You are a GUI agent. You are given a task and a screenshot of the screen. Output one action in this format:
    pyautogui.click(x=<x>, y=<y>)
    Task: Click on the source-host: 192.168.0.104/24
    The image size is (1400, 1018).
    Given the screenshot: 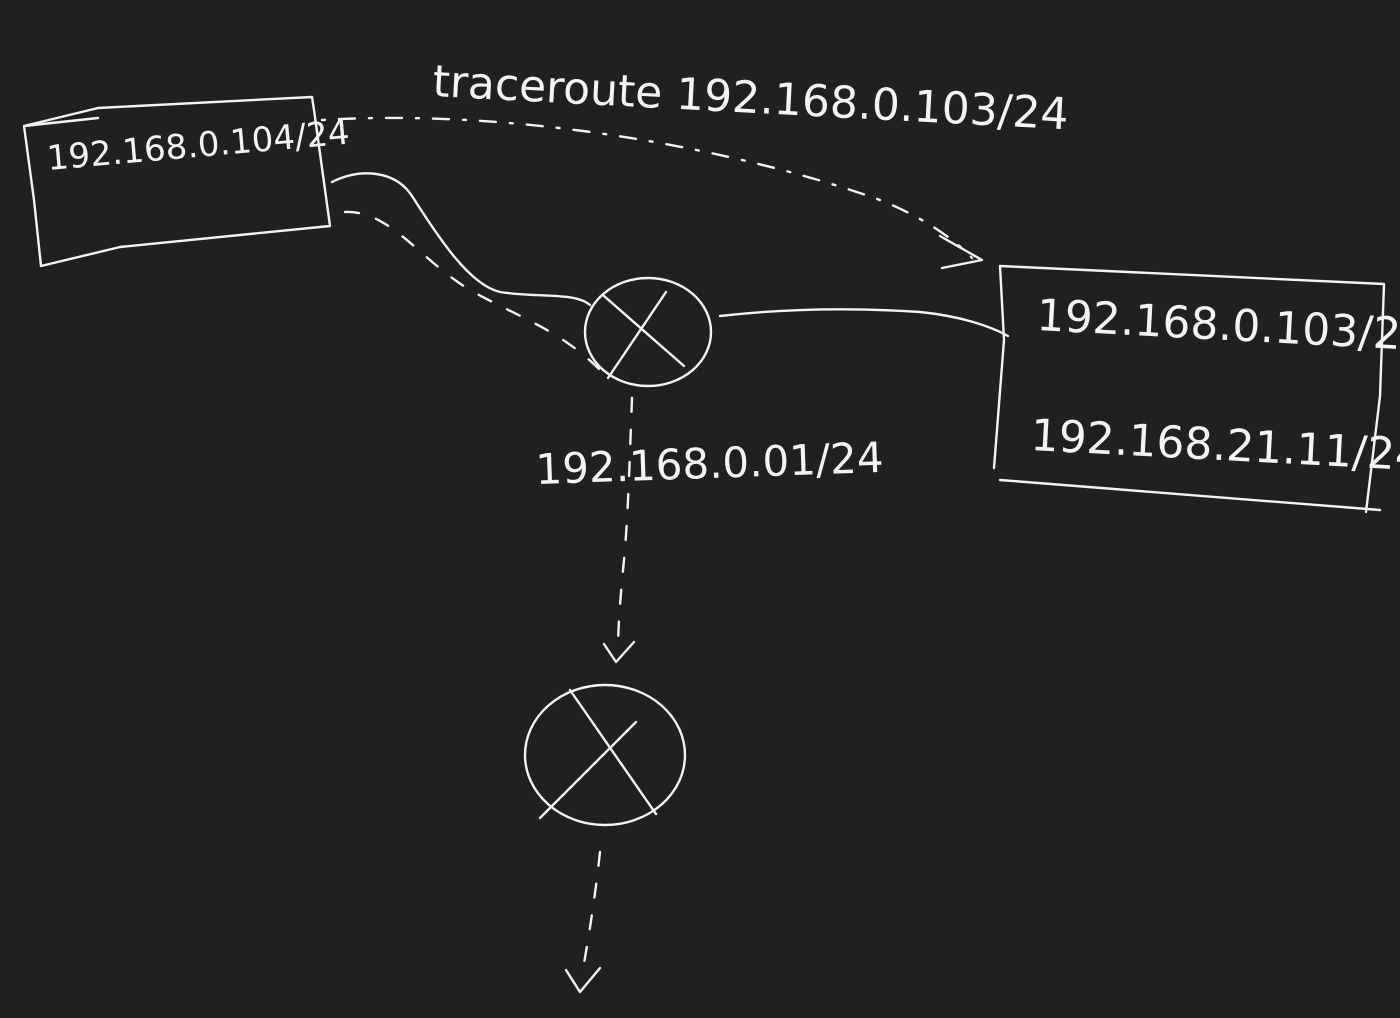 What is the action you would take?
    pyautogui.click(x=186, y=181)
    